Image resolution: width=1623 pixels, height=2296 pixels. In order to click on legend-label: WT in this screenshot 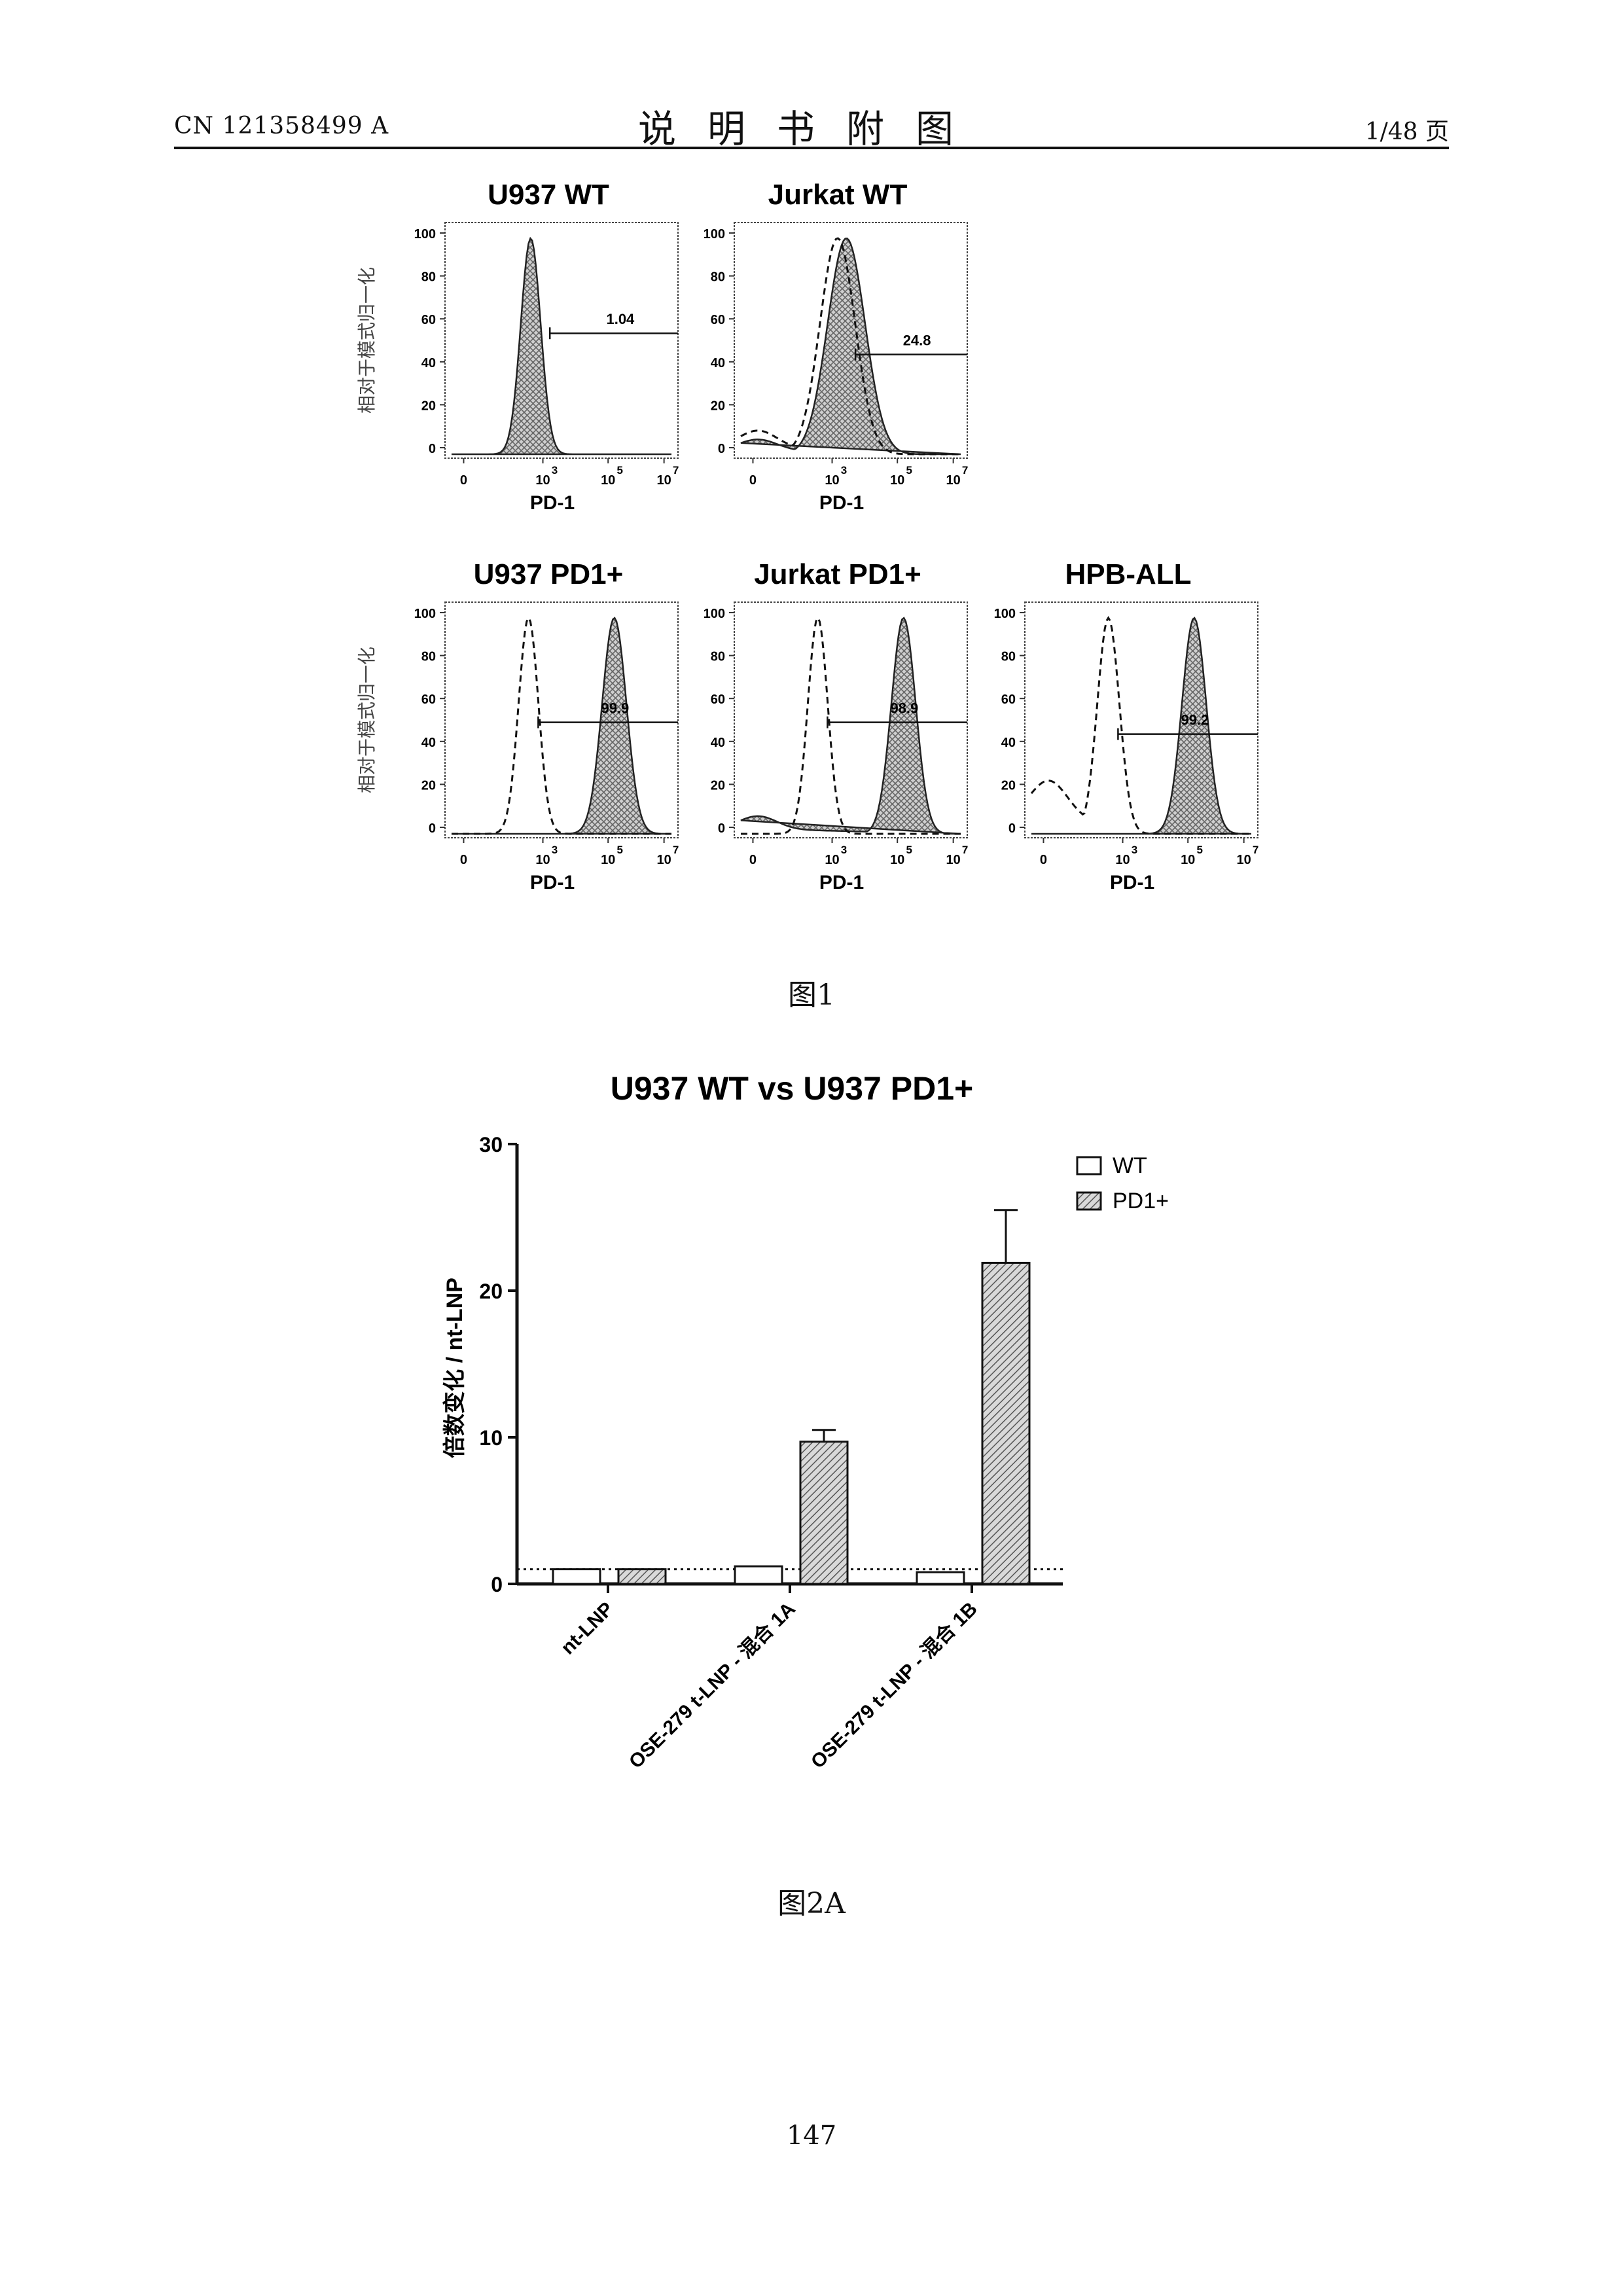, I will do `click(1130, 1165)`.